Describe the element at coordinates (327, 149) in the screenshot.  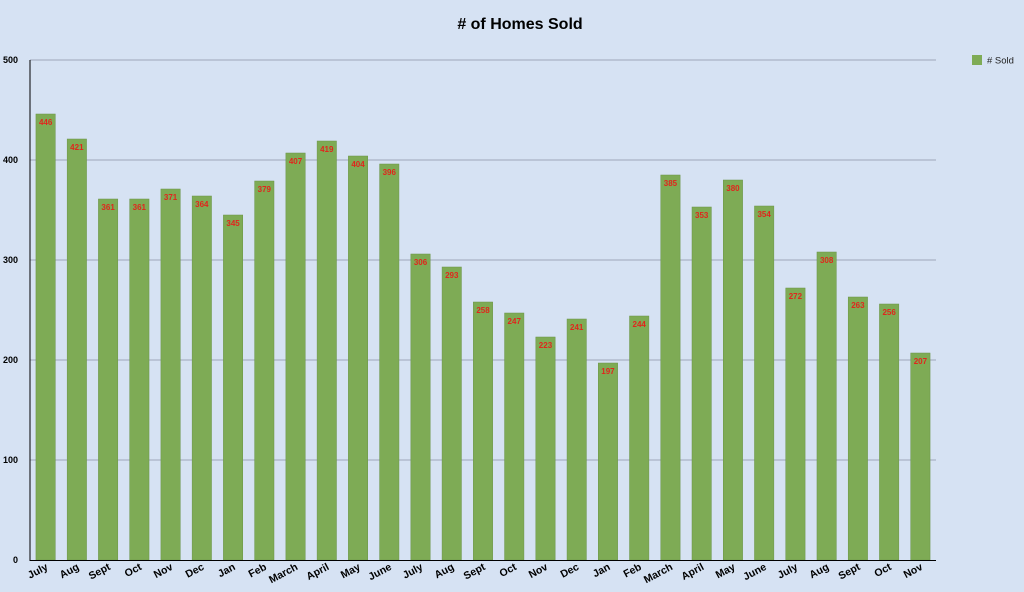
I see `data-label: 419` at that location.